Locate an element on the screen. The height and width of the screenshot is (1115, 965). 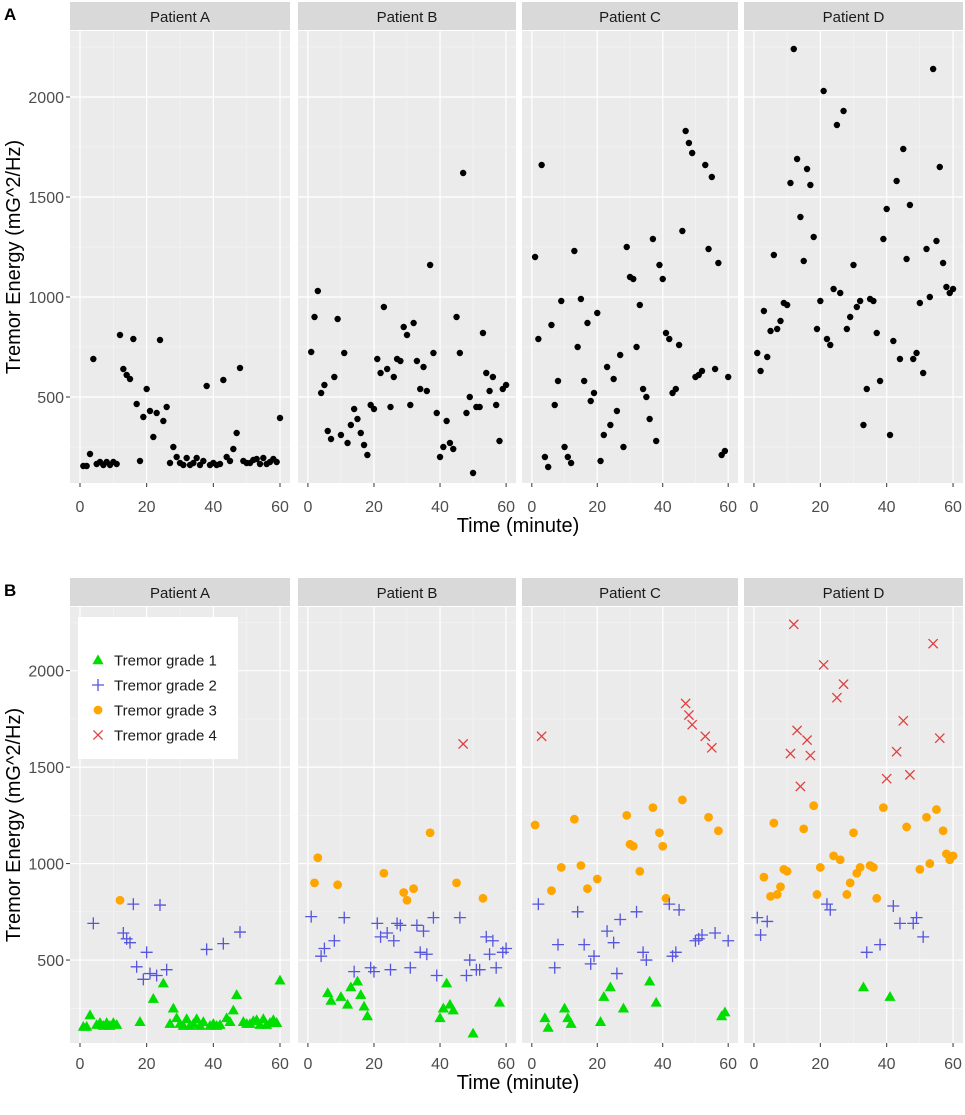
legend-label: Tremor grade 2 is located at coordinates (165, 686).